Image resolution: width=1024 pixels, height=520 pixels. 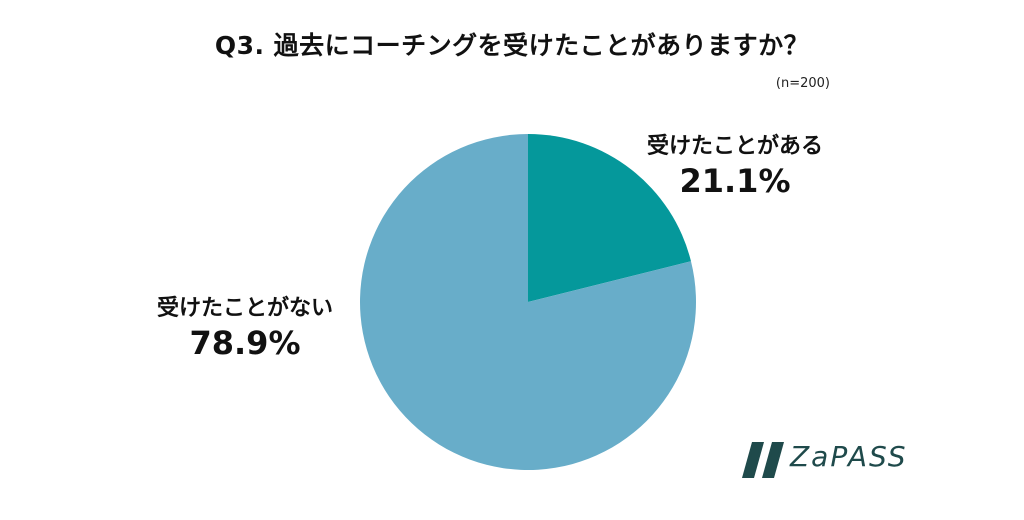 What do you see at coordinates (849, 456) in the screenshot?
I see `brand-name: ZaPASS` at bounding box center [849, 456].